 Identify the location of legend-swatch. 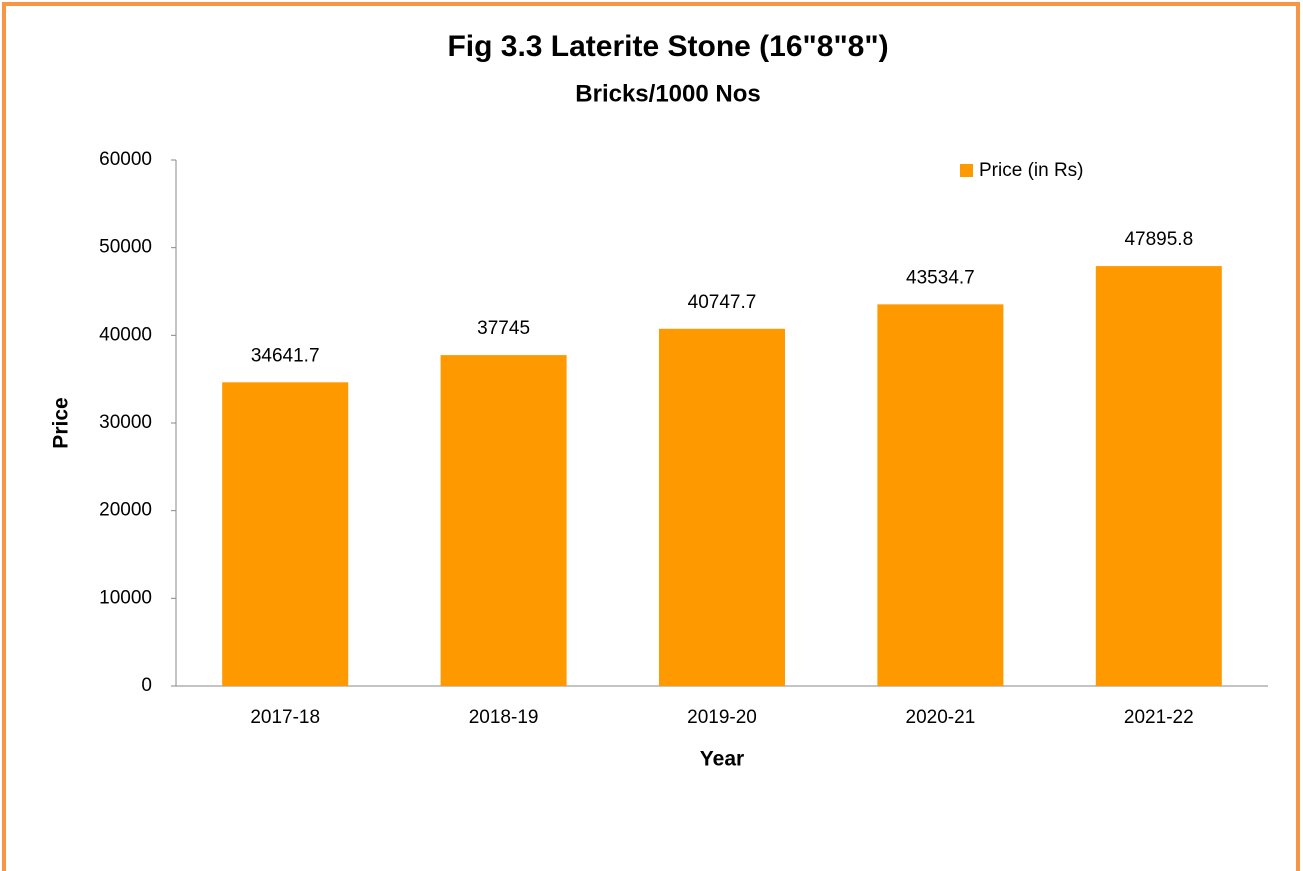
(966, 170).